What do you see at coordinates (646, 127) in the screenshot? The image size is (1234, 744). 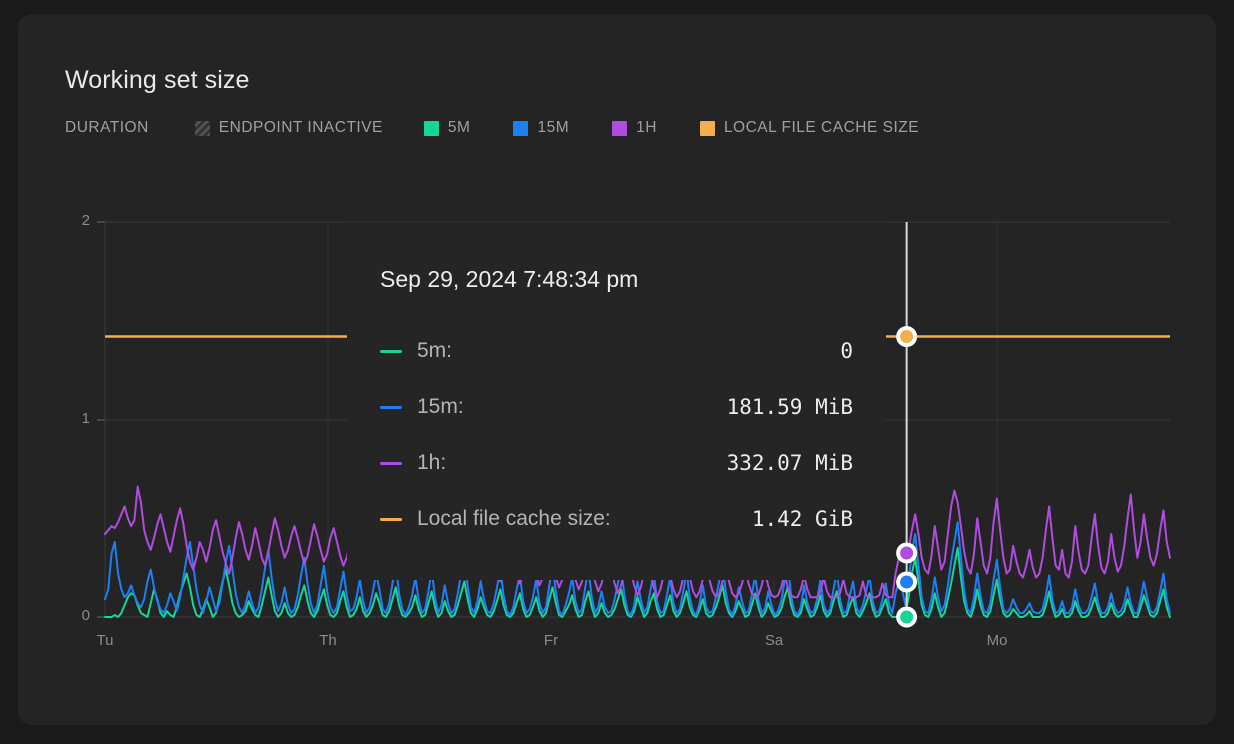 I see `legend-item-label: 1H` at bounding box center [646, 127].